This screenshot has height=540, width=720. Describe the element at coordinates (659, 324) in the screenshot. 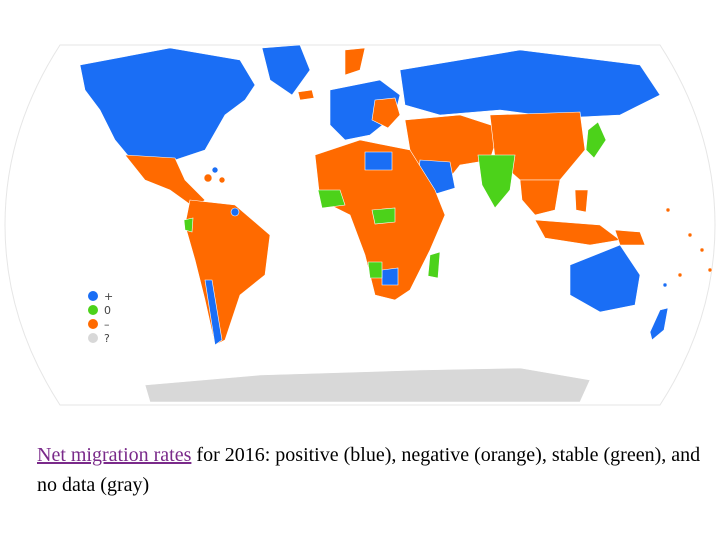

I see `new-zealand` at that location.